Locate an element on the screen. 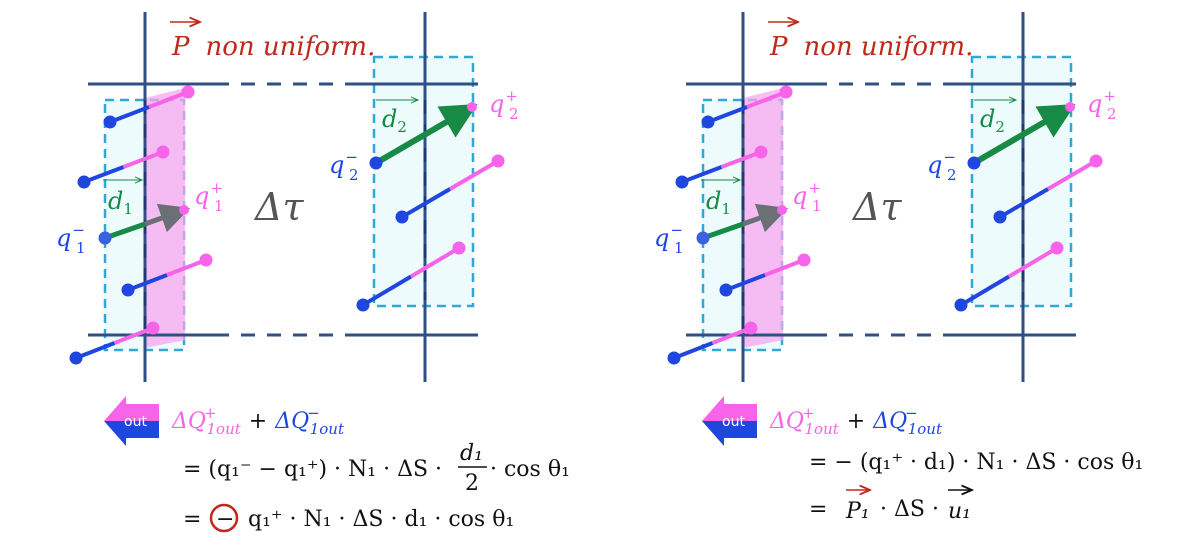 The image size is (1200, 547). equation-line-2: · ΔS · is located at coordinates (909, 509).